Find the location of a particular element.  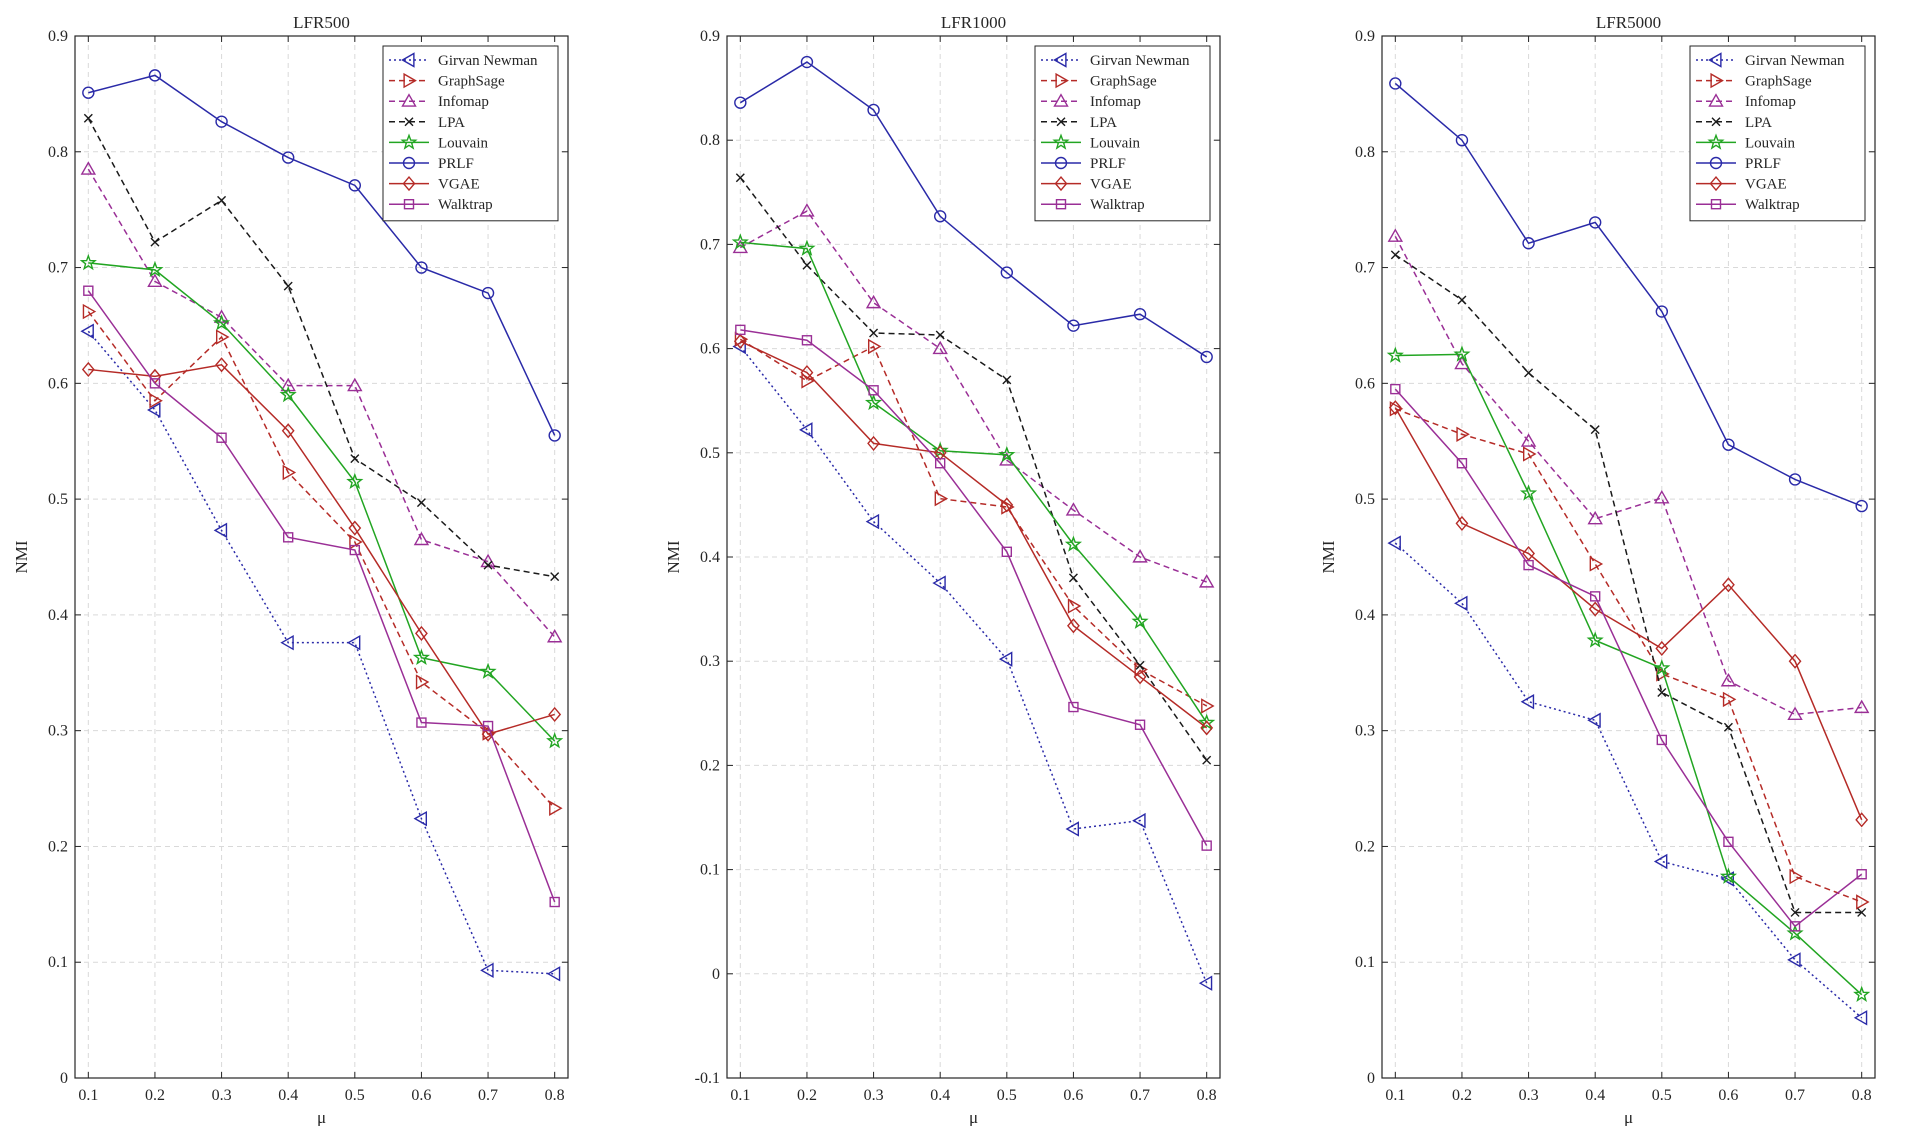

legend-box is located at coordinates (1122, 133).